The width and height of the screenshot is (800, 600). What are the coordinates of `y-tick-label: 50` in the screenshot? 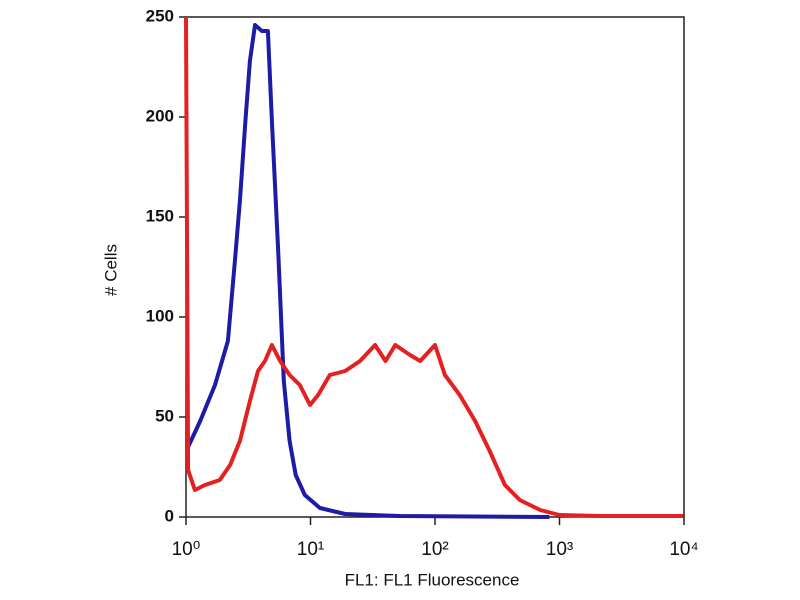 It's located at (164, 415).